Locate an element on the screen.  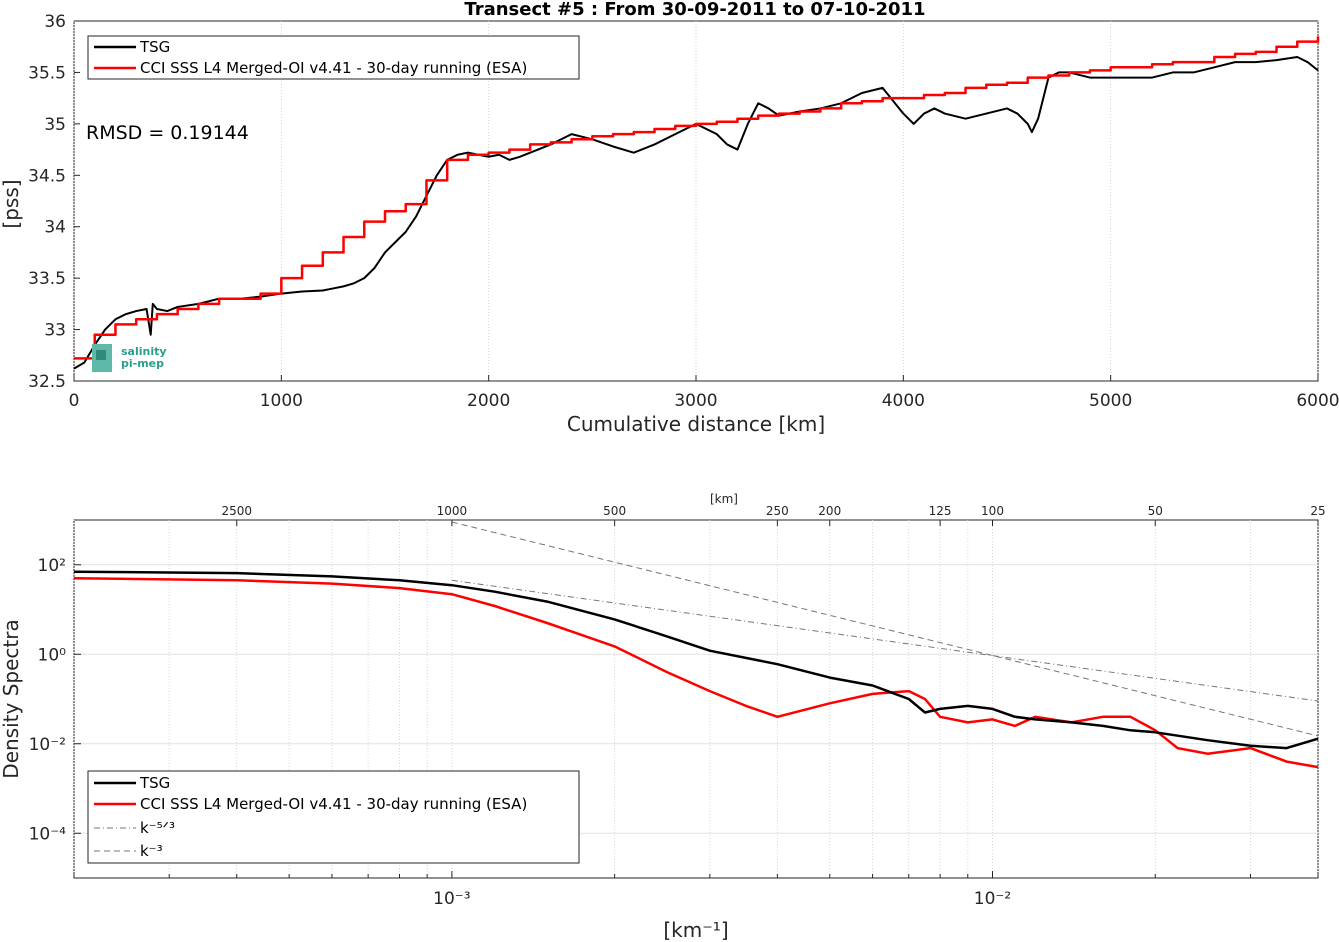
bottom-legend-box is located at coordinates (333, 817).